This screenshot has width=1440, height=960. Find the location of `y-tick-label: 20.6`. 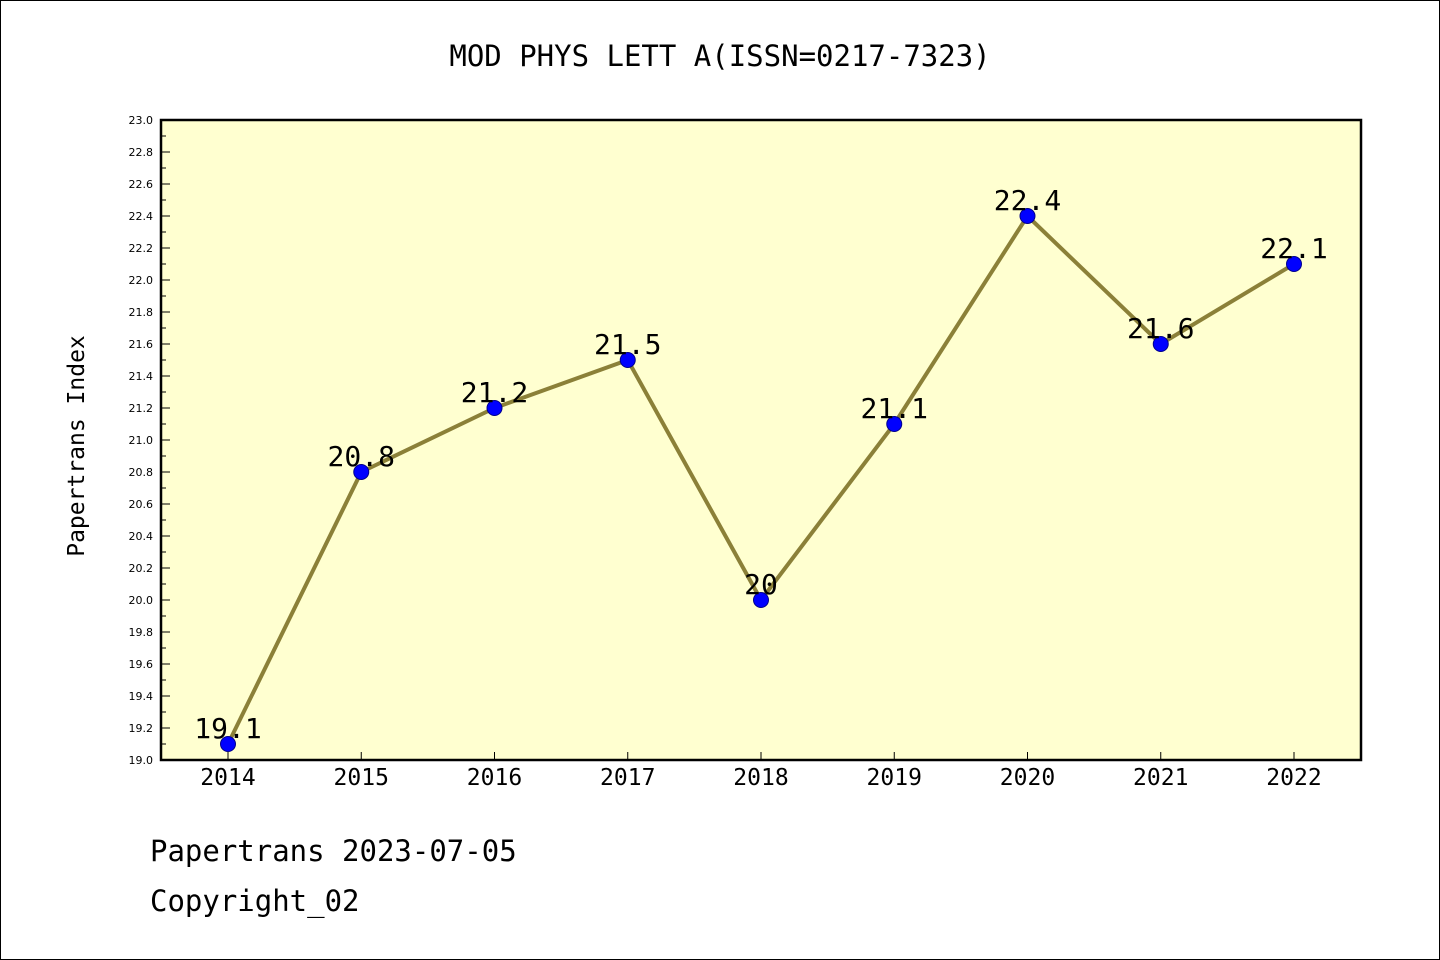

y-tick-label: 20.6 is located at coordinates (141, 504).